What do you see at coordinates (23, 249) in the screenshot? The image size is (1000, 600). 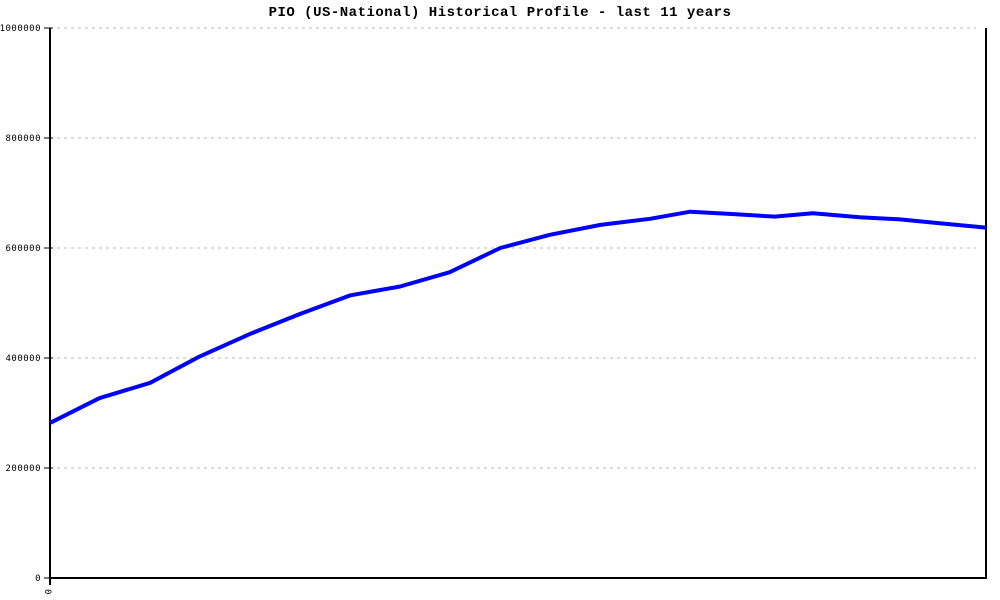 I see `y-tick-label: 600000` at bounding box center [23, 249].